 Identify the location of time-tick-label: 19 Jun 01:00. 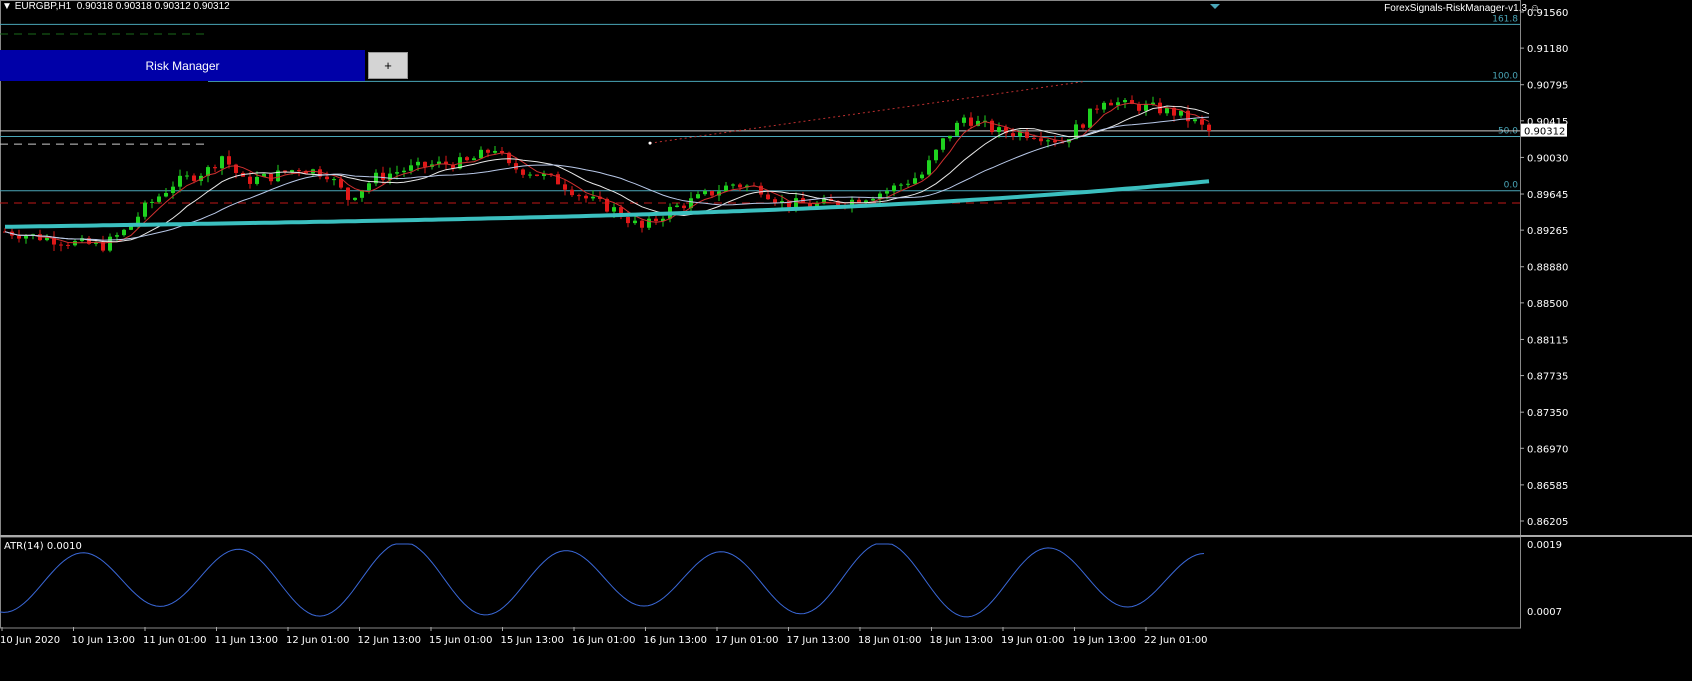
(1033, 640).